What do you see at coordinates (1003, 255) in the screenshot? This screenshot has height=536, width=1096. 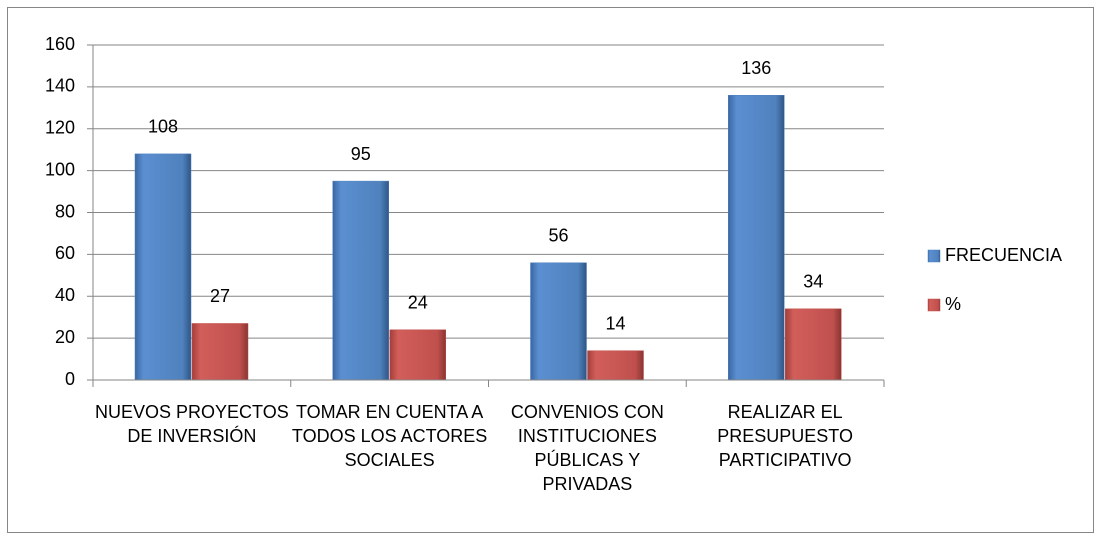 I see `legend-label: FRECUENCIA` at bounding box center [1003, 255].